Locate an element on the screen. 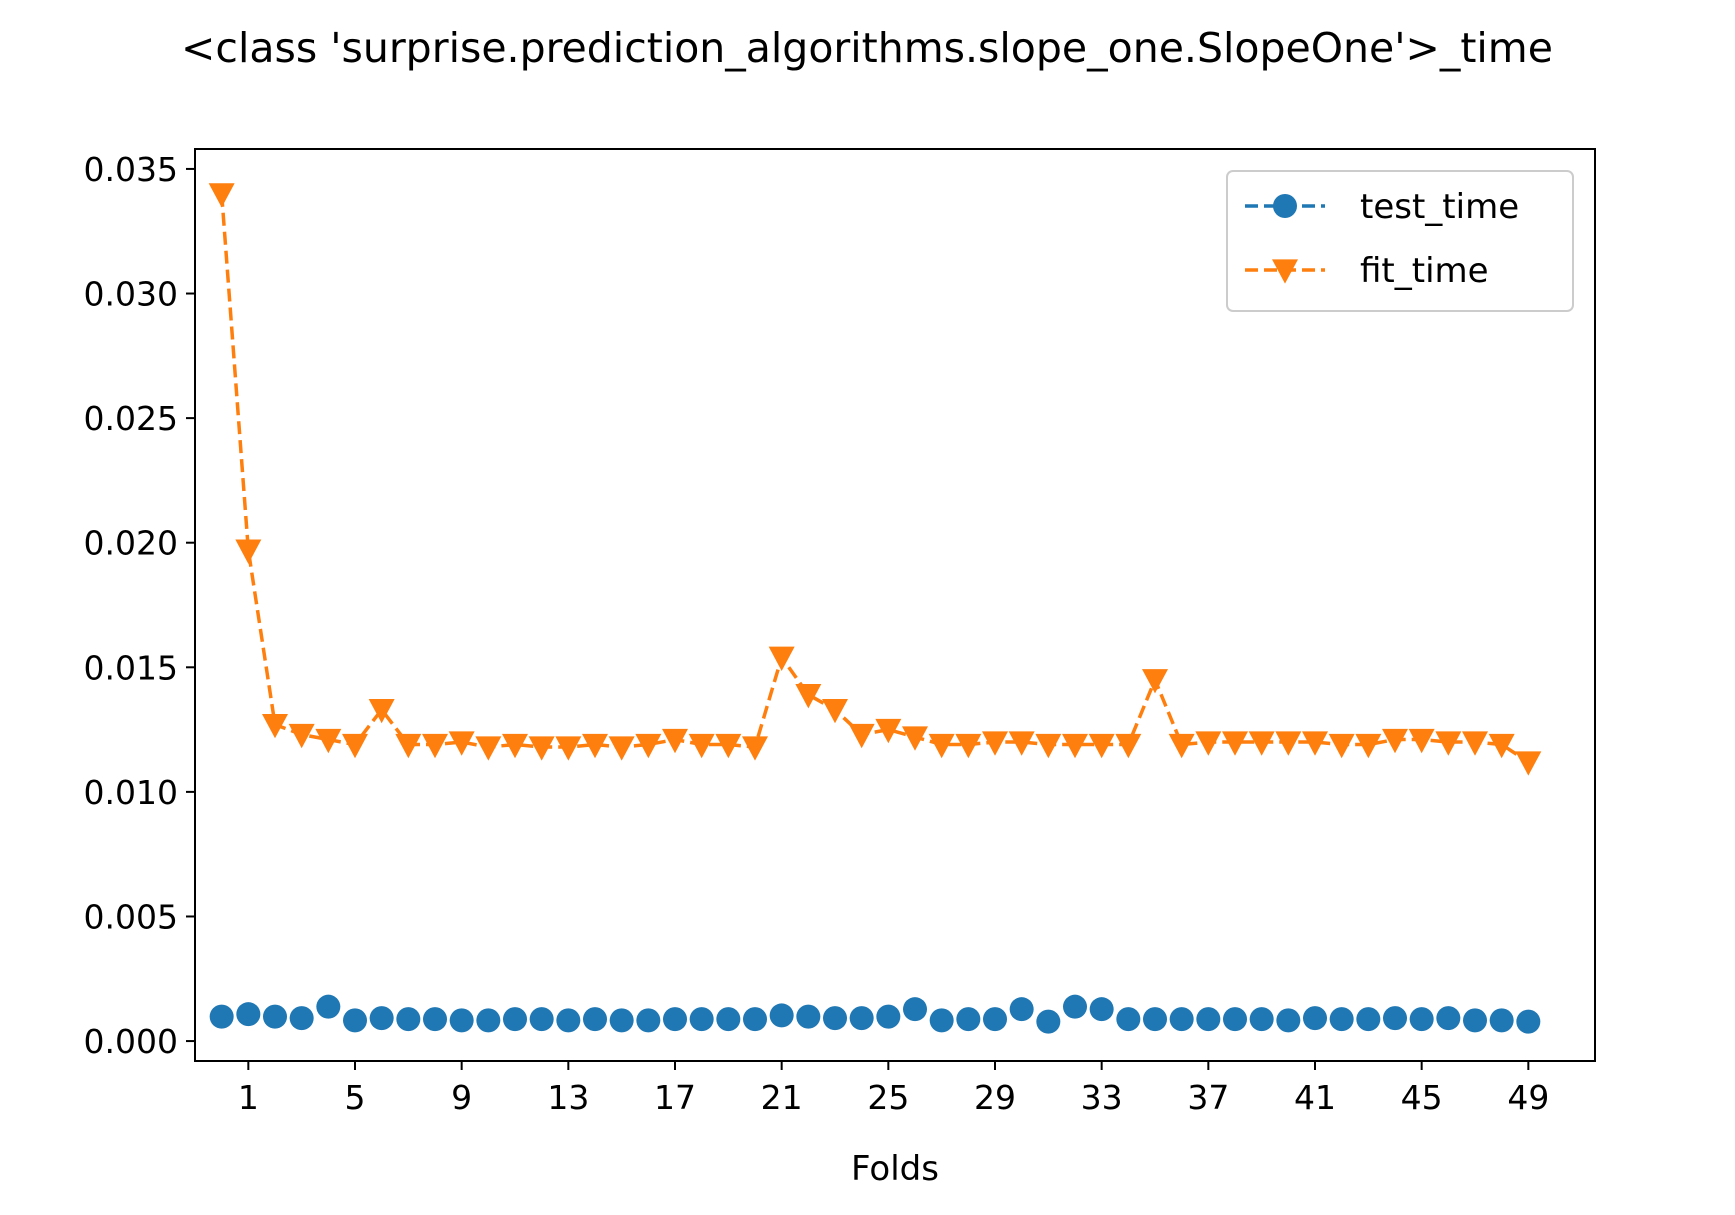 This screenshot has height=1215, width=1735. legend-label: test_time is located at coordinates (1439, 207).